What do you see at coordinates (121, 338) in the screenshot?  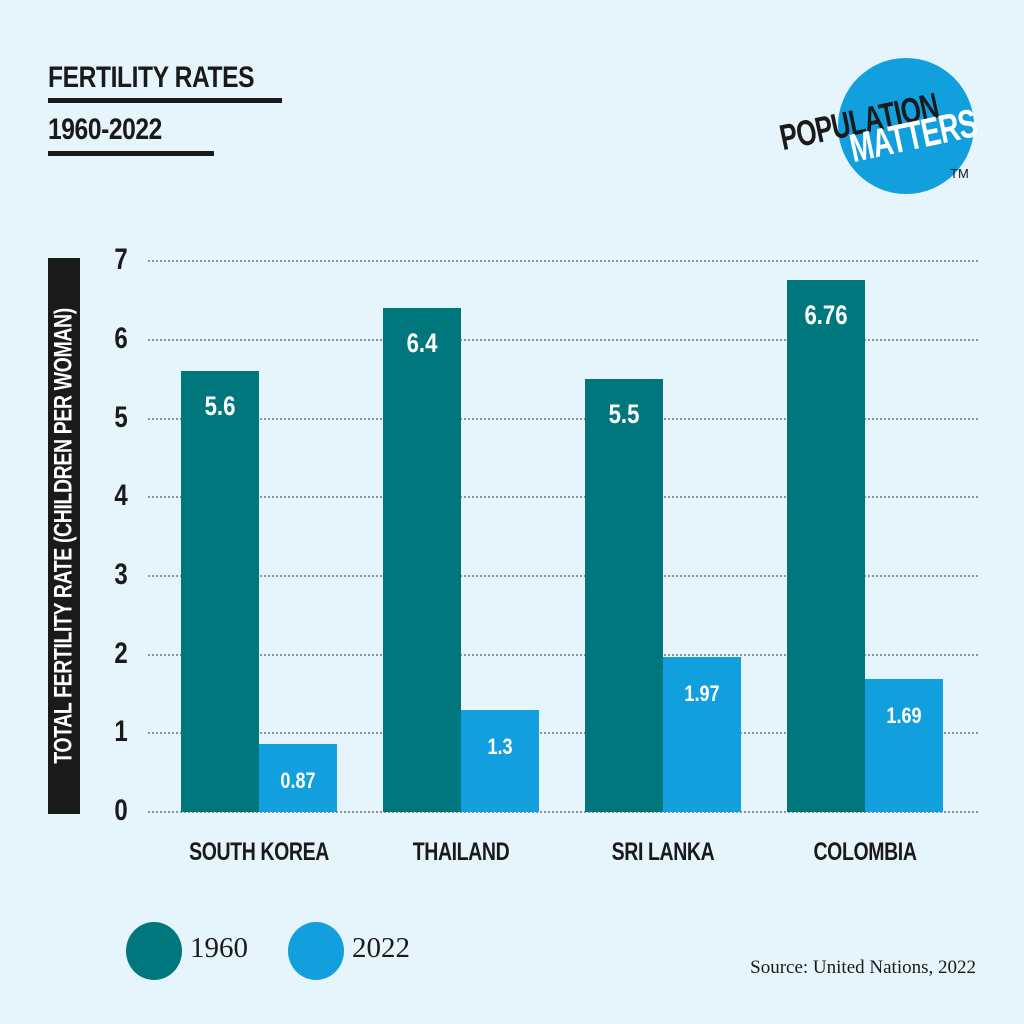 I see `y-tick-label: 6` at bounding box center [121, 338].